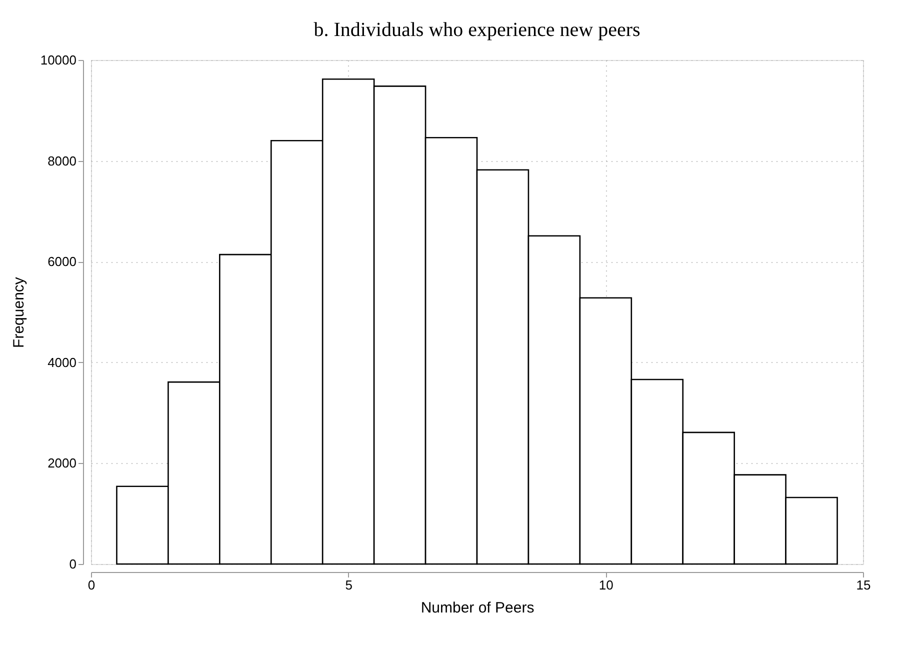 The width and height of the screenshot is (914, 647). What do you see at coordinates (62, 262) in the screenshot?
I see `y-tick-label: 6000` at bounding box center [62, 262].